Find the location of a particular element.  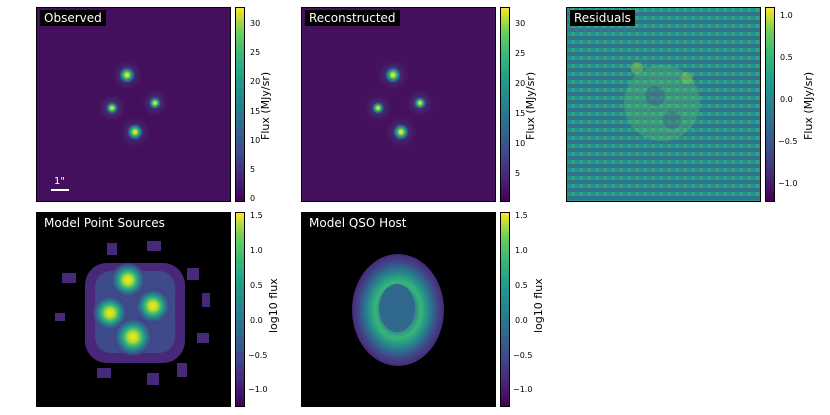

residuals-noise is located at coordinates (663, 104).